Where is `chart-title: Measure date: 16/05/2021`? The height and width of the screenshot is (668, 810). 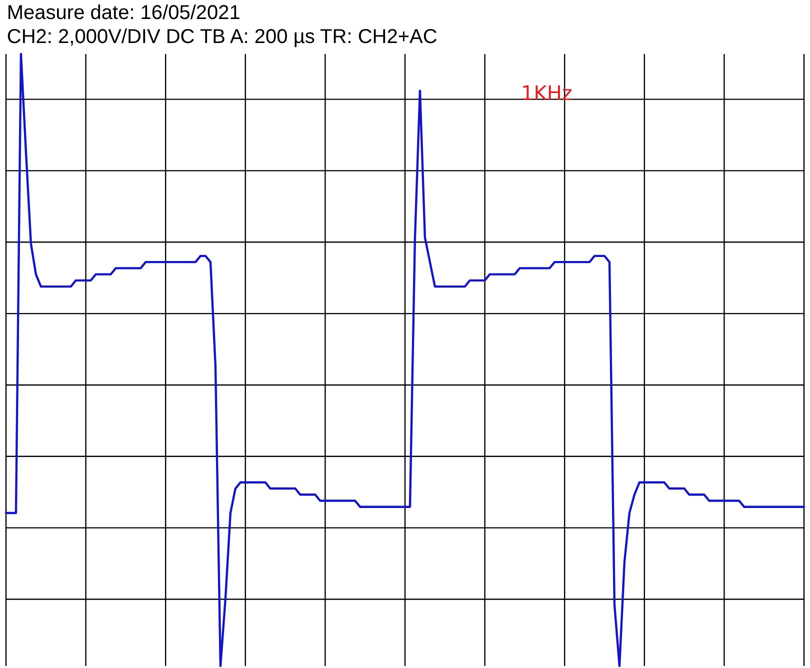 chart-title: Measure date: 16/05/2021 is located at coordinates (123, 13).